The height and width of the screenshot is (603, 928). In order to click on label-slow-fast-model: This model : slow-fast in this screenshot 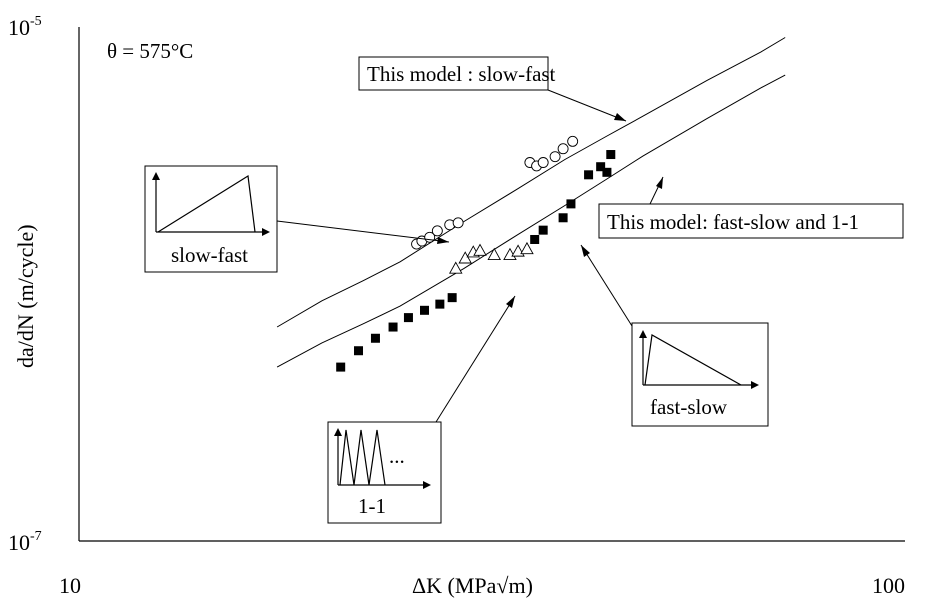, I will do `click(457, 73)`.